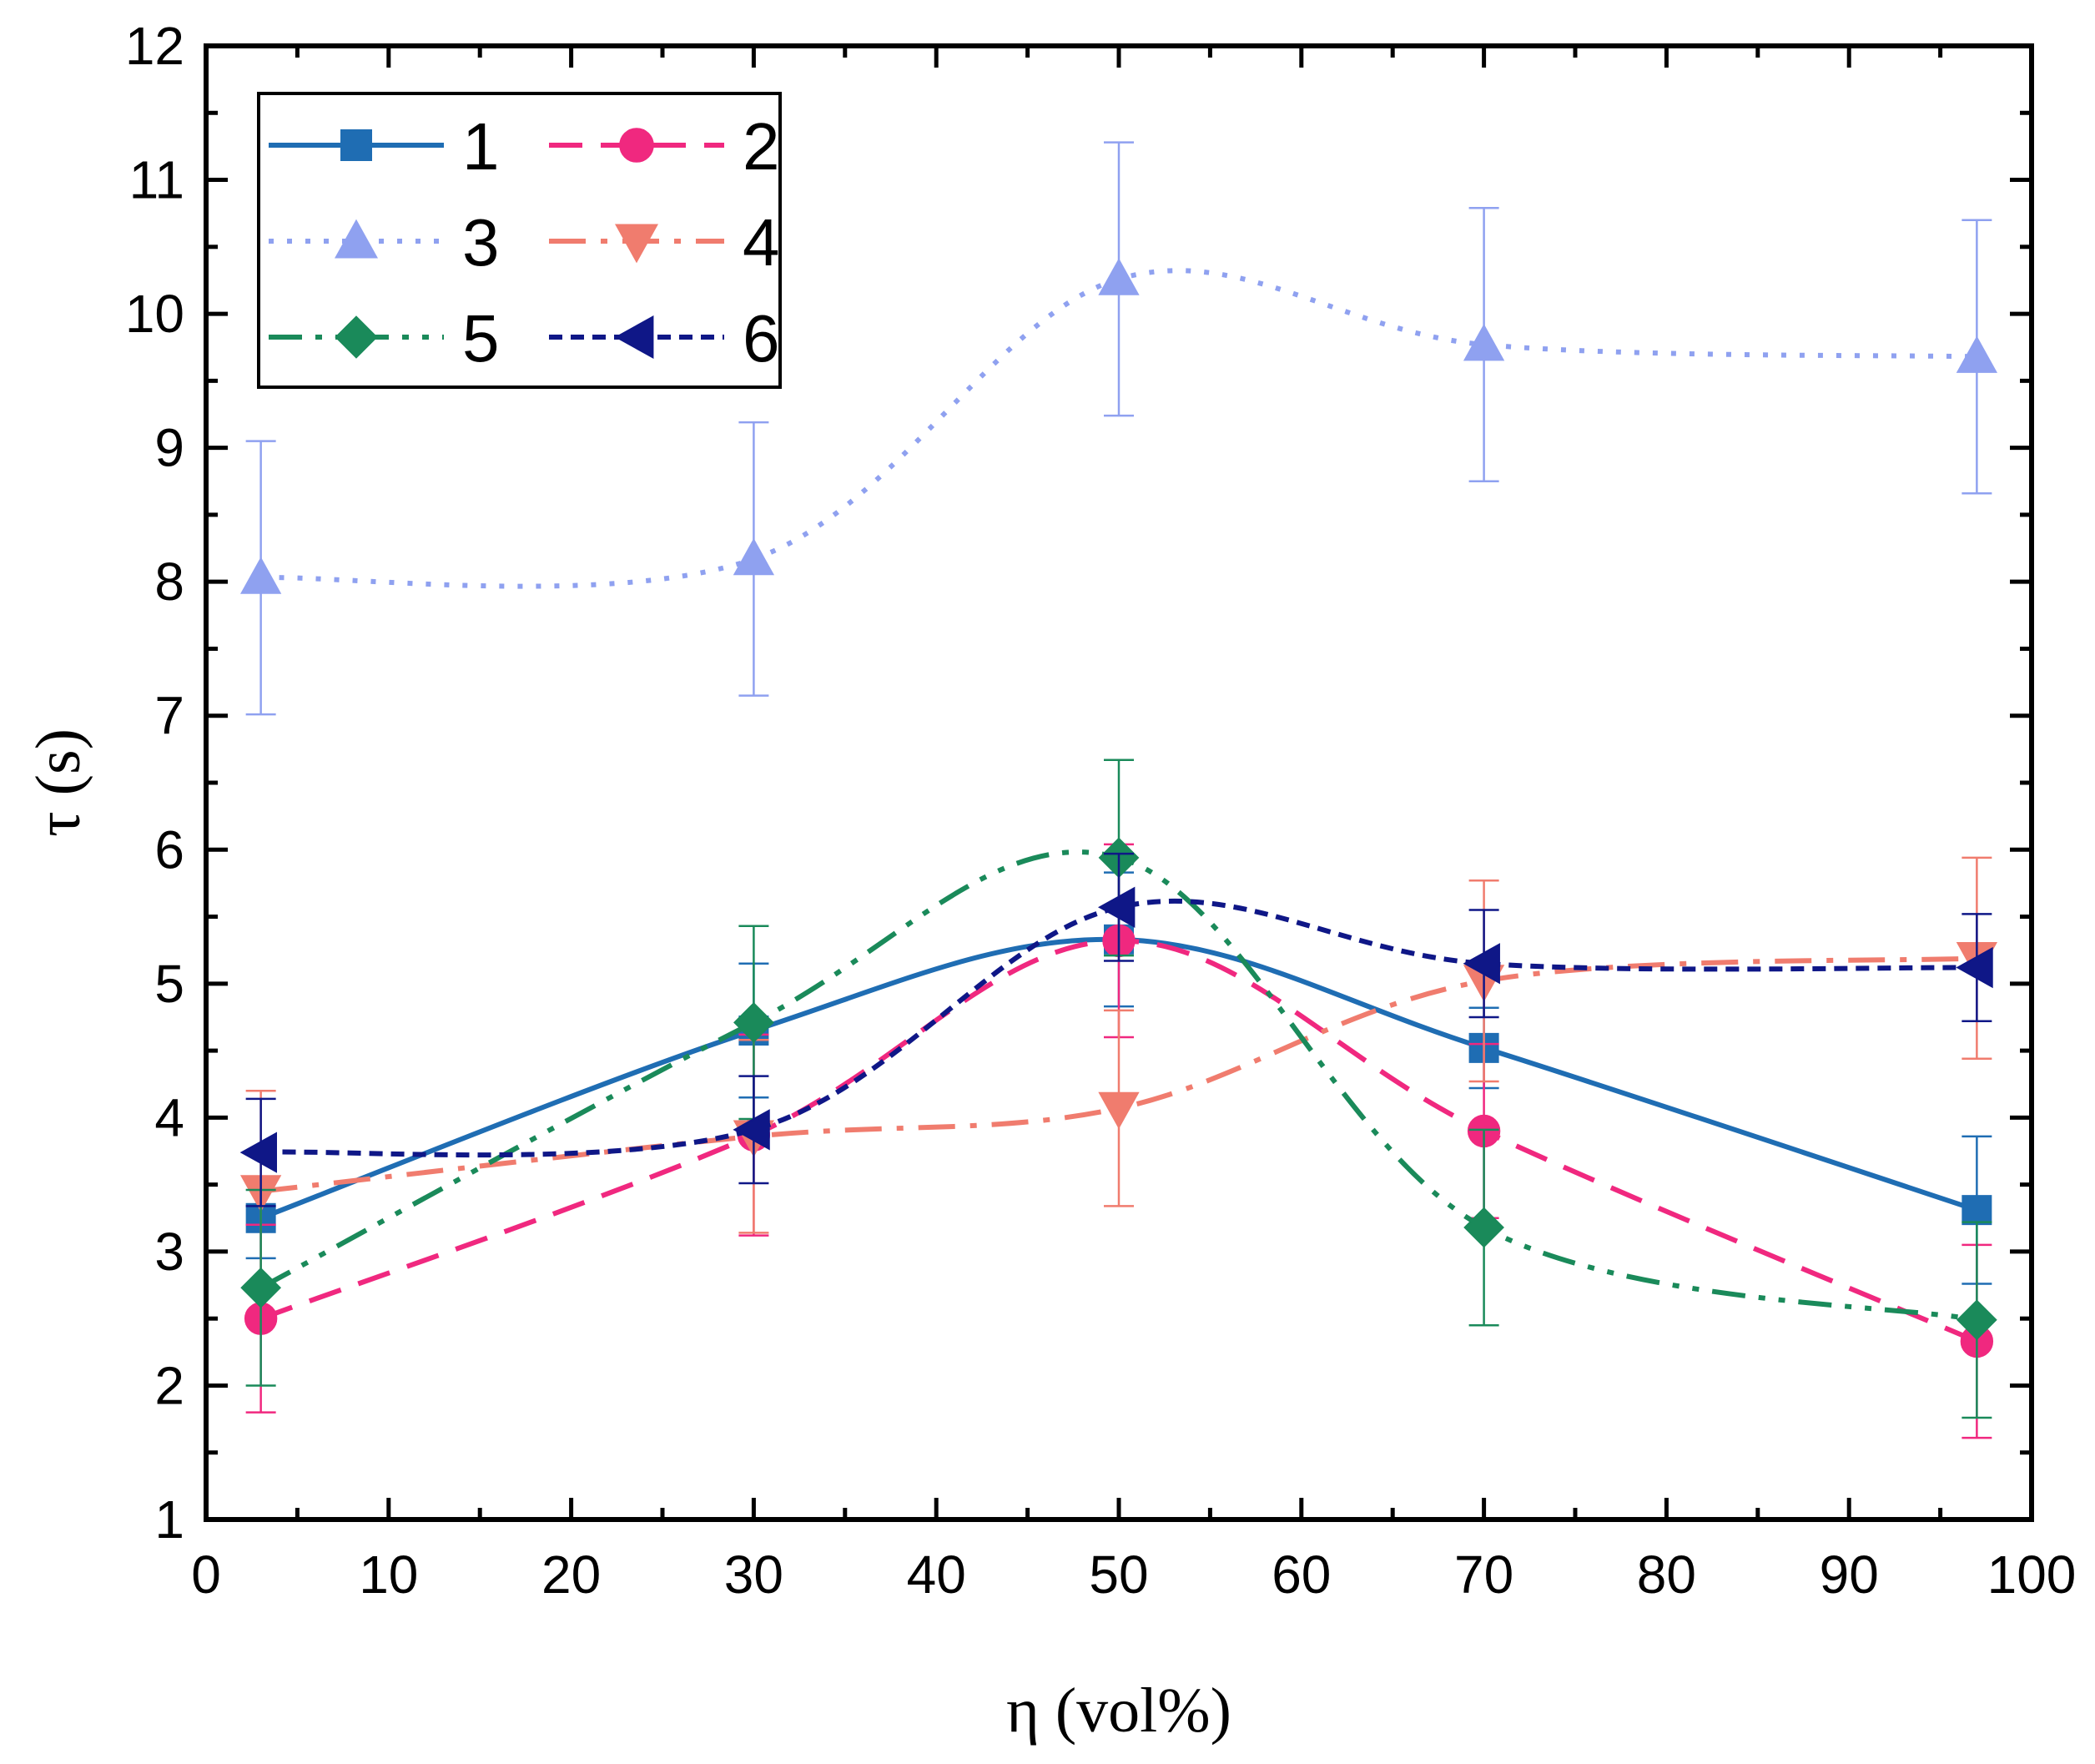 Image resolution: width=2095 pixels, height=1764 pixels. What do you see at coordinates (761, 338) in the screenshot?
I see `legend-label-6: 6` at bounding box center [761, 338].